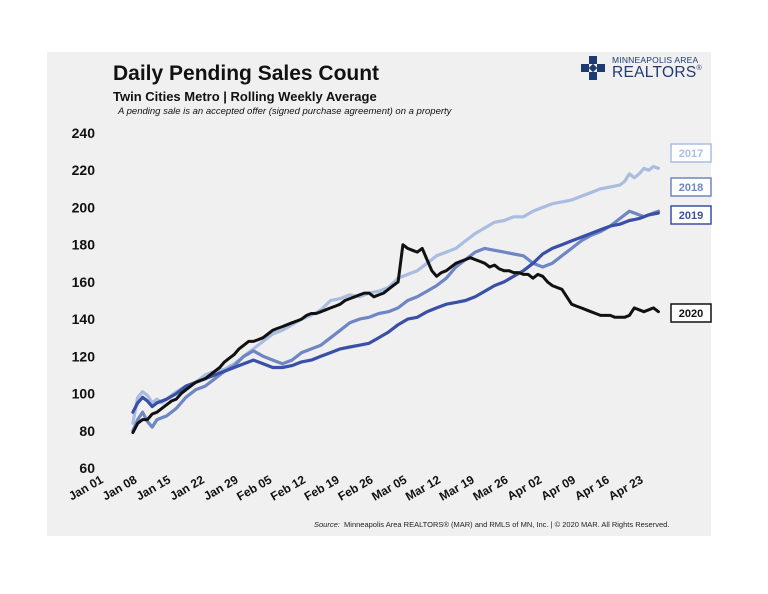  Describe the element at coordinates (423, 487) in the screenshot. I see `x-tick-label: Mar 12` at that location.